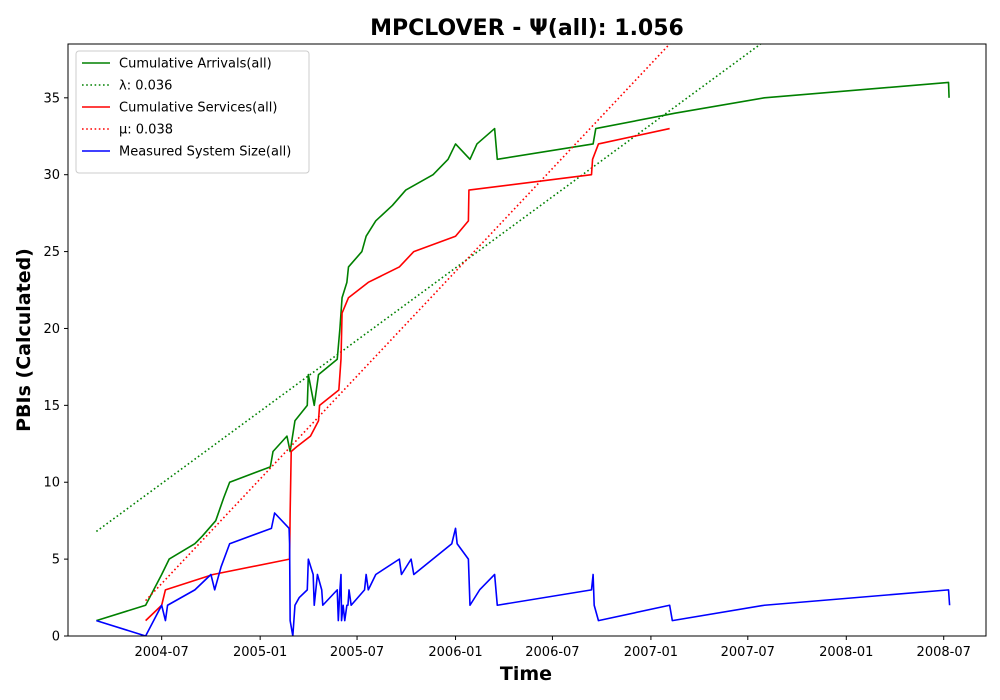 The width and height of the screenshot is (1000, 700). Describe the element at coordinates (455, 652) in the screenshot. I see `x-tick-label: 2006-01` at that location.